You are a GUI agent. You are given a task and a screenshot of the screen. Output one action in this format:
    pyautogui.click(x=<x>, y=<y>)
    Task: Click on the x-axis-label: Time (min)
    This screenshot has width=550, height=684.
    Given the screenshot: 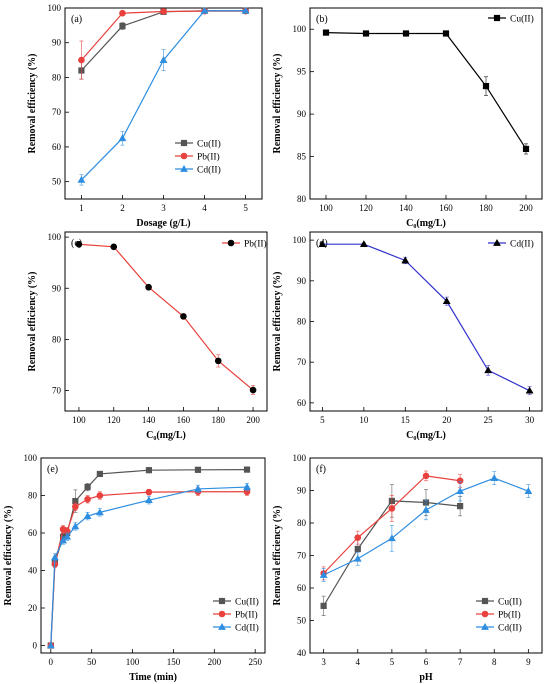 What is the action you would take?
    pyautogui.click(x=153, y=677)
    